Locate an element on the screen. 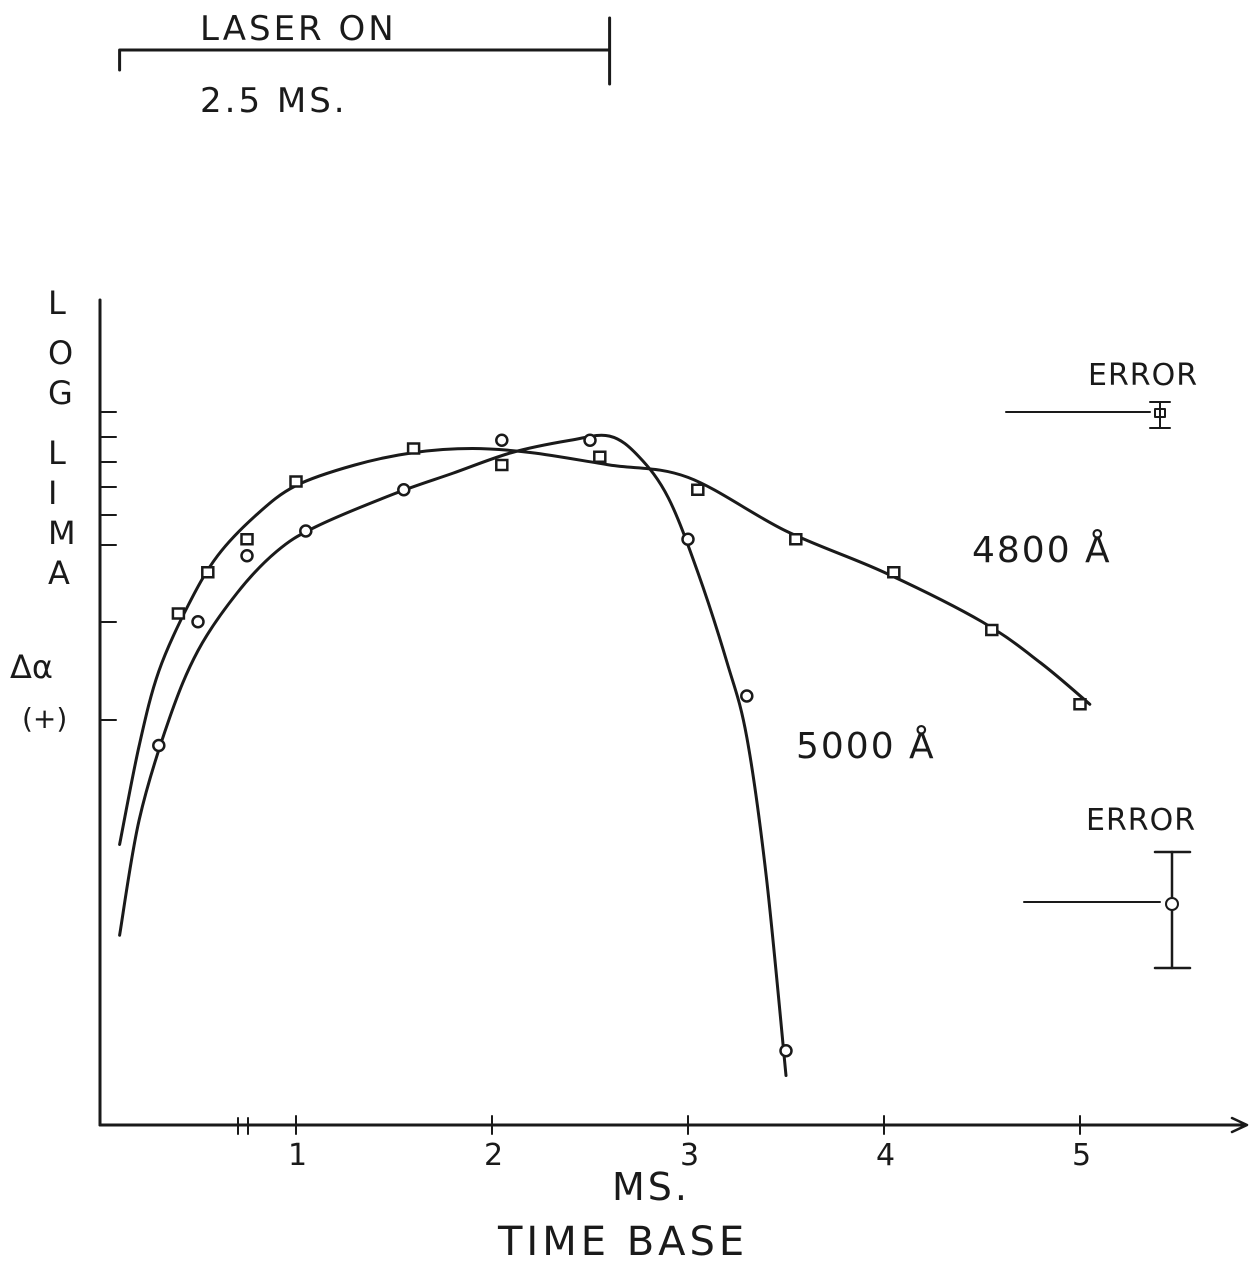  laser-bracket: LASER ON 2.5 MS. is located at coordinates (365, 65).